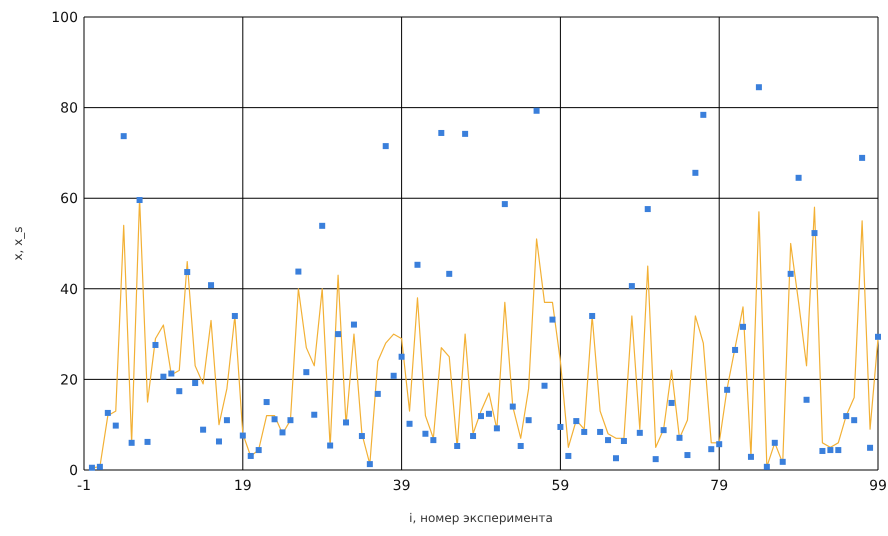 This screenshot has width=888, height=536. I want to click on x-tick-label: 39, so click(401, 486).